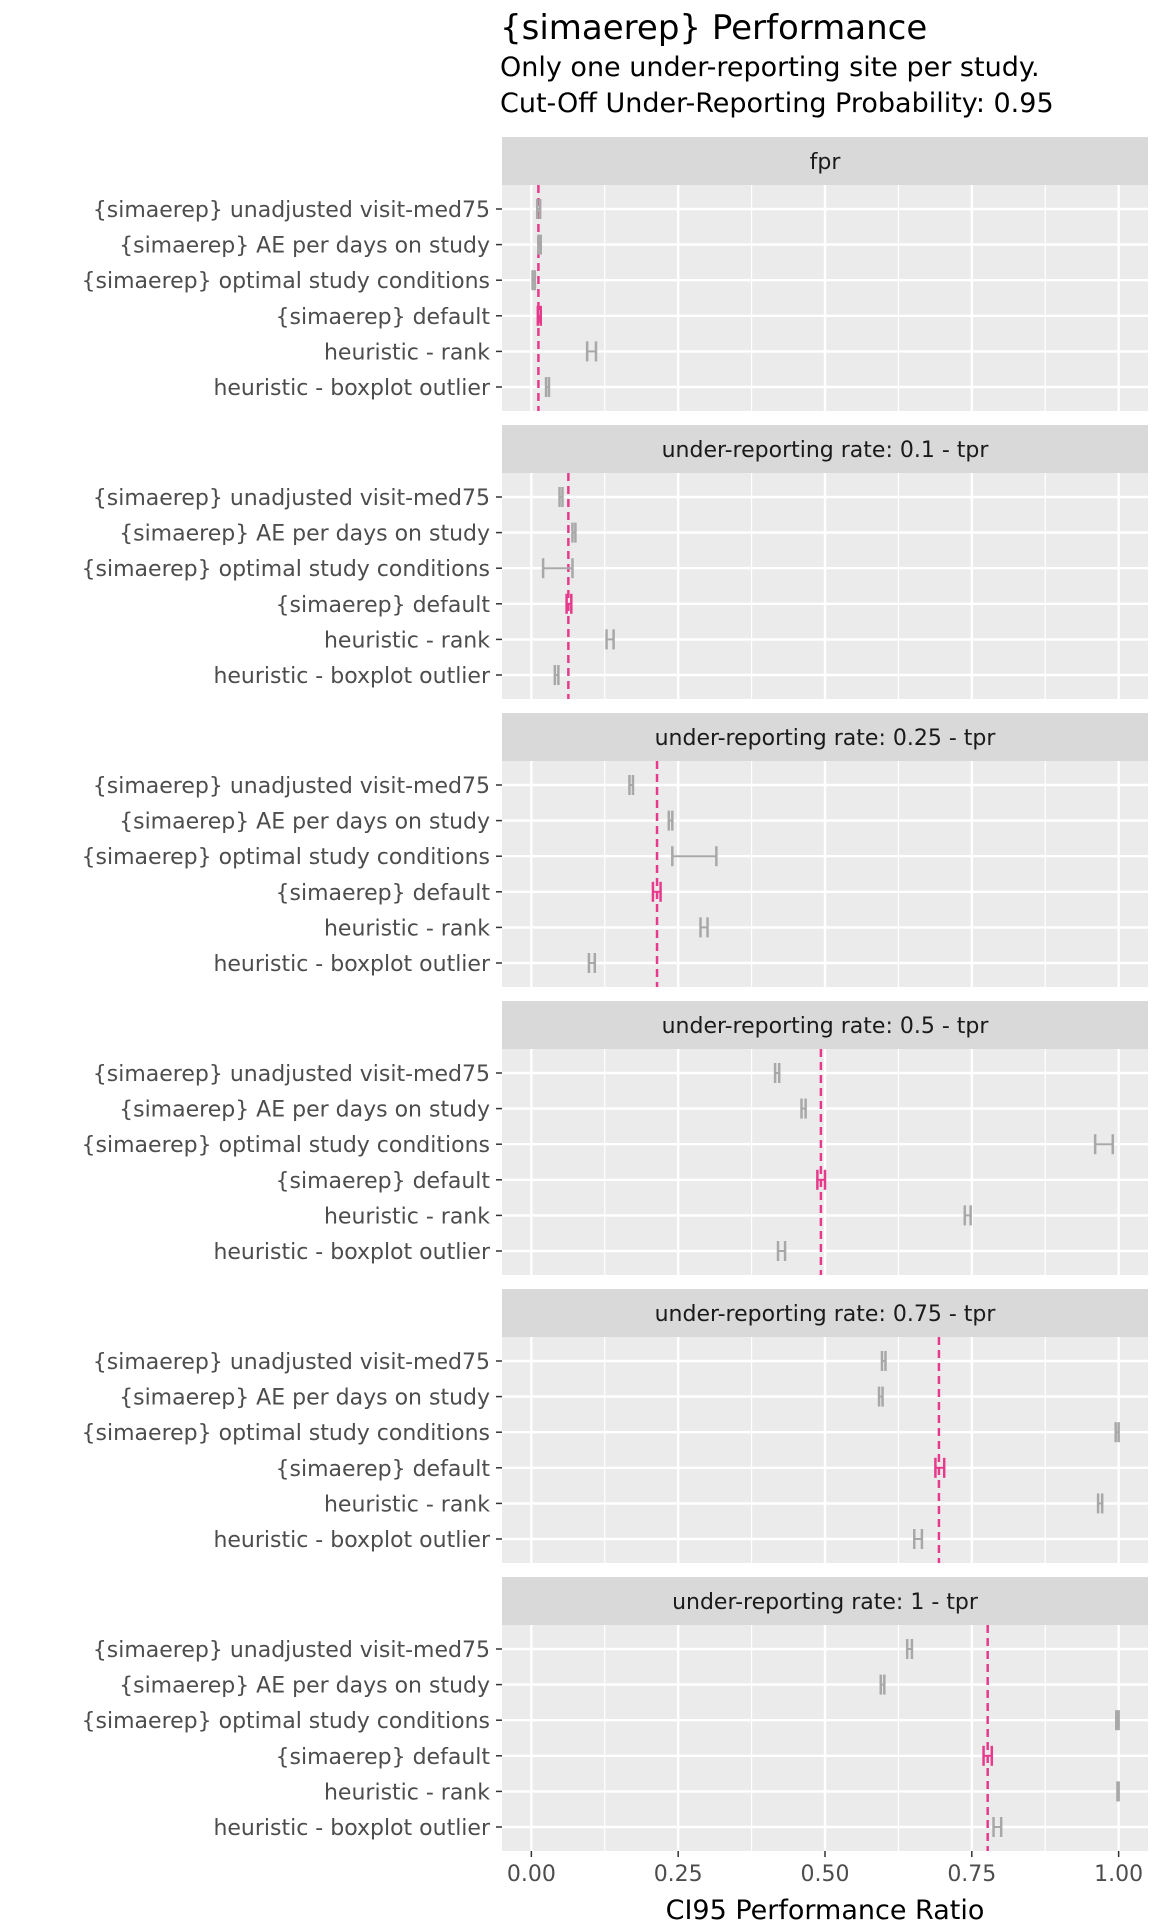 This screenshot has height=1920, width=1152. Describe the element at coordinates (825, 1907) in the screenshot. I see `x-axis-title: CI95 Performance Ratio` at that location.